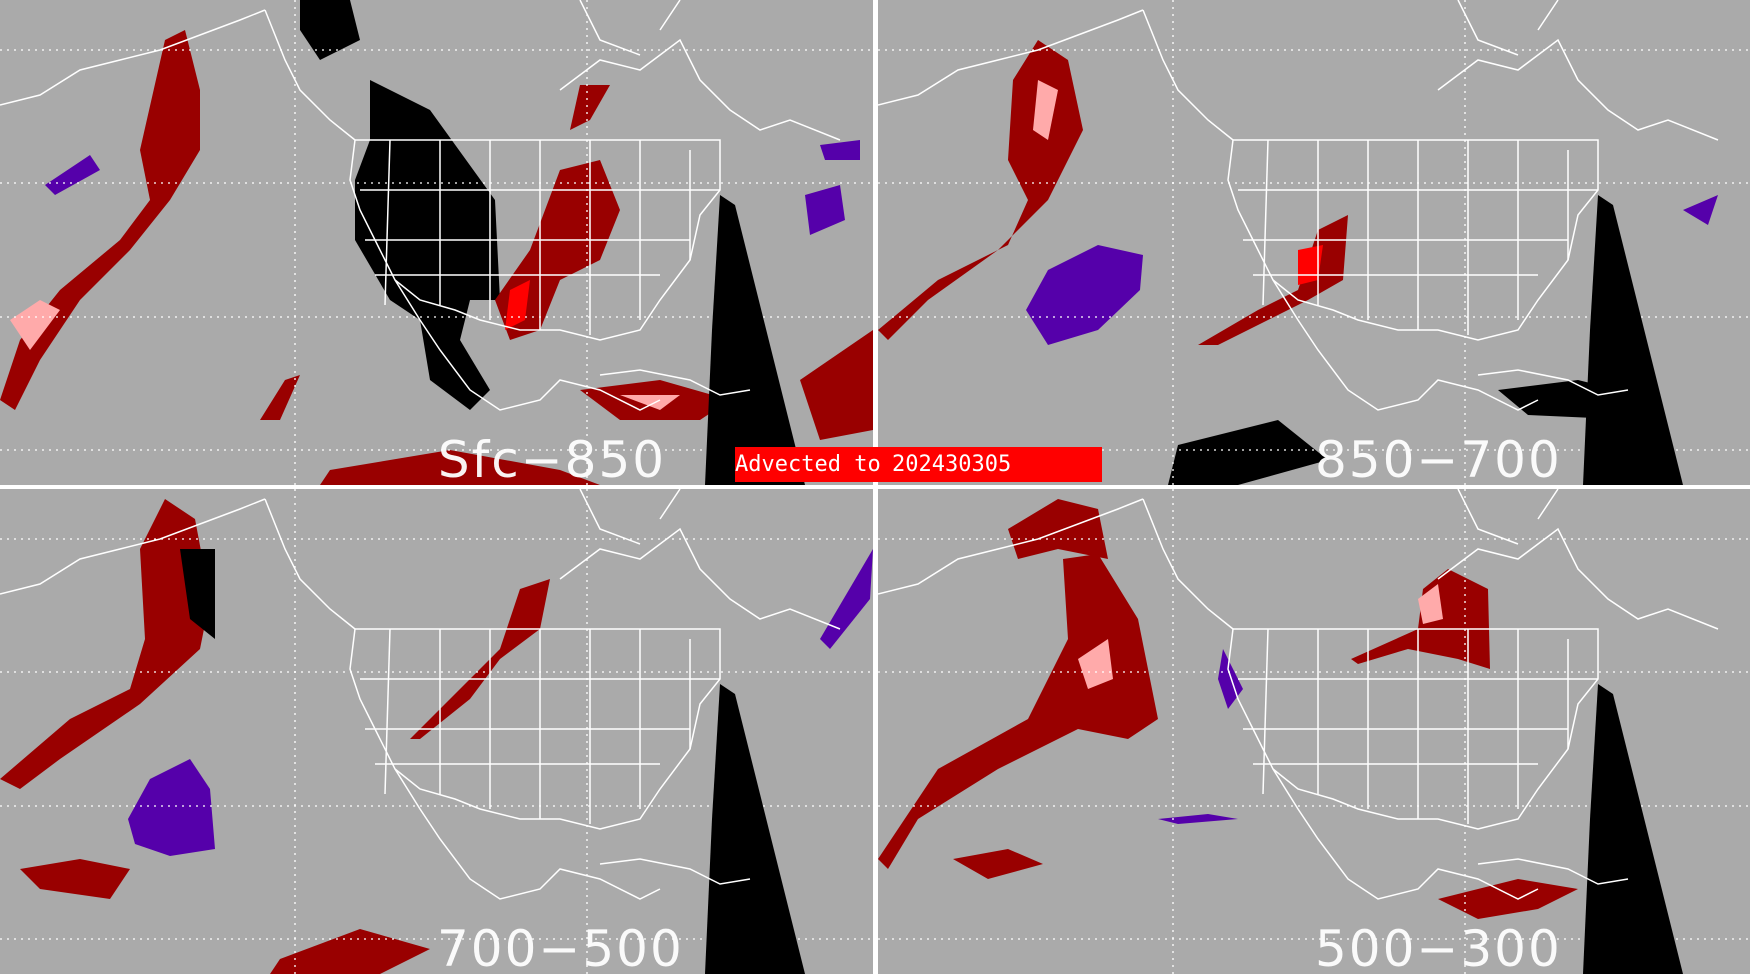 The image size is (1750, 976). I want to click on banner-date: 202430305, so click(952, 464).